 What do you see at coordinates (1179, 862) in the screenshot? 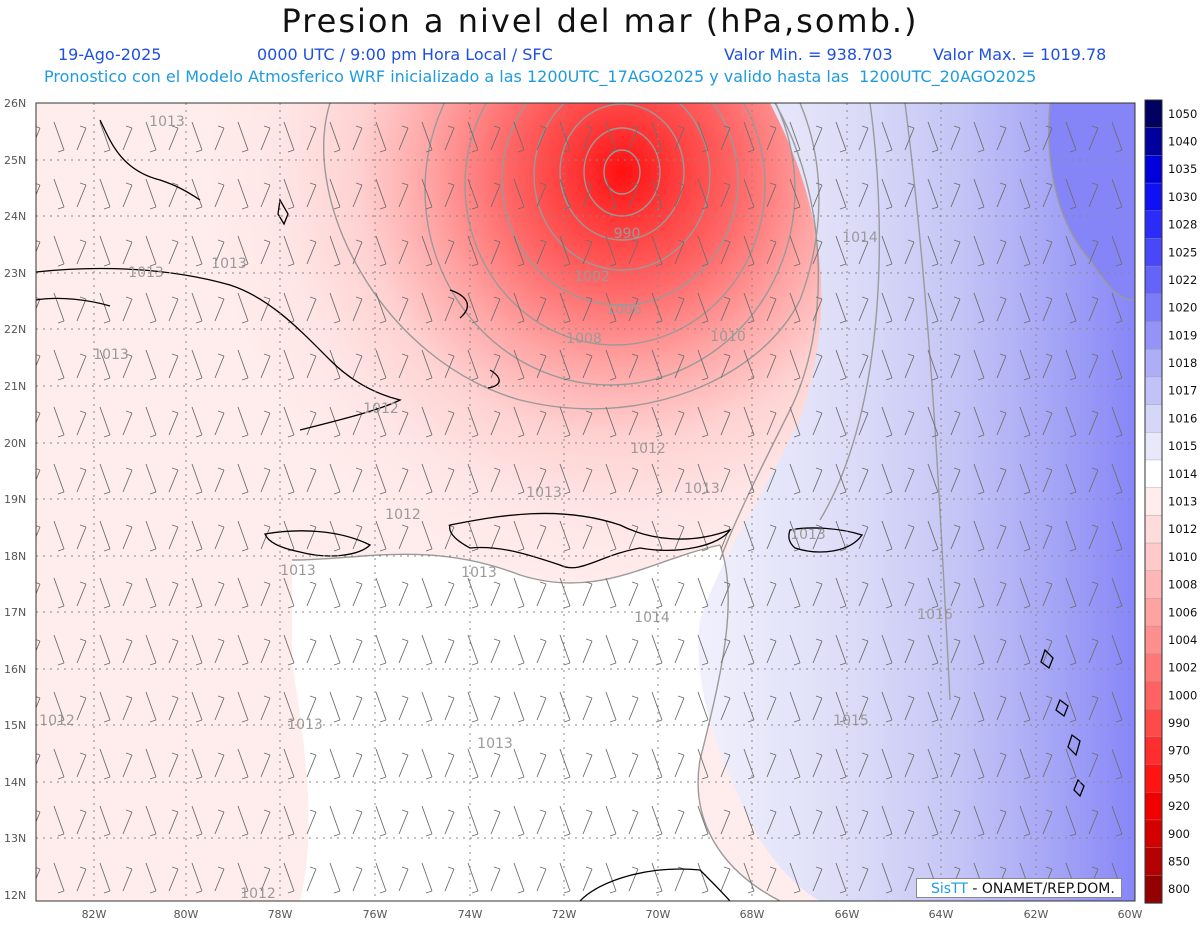
I see `colorbar-label: 850` at bounding box center [1179, 862].